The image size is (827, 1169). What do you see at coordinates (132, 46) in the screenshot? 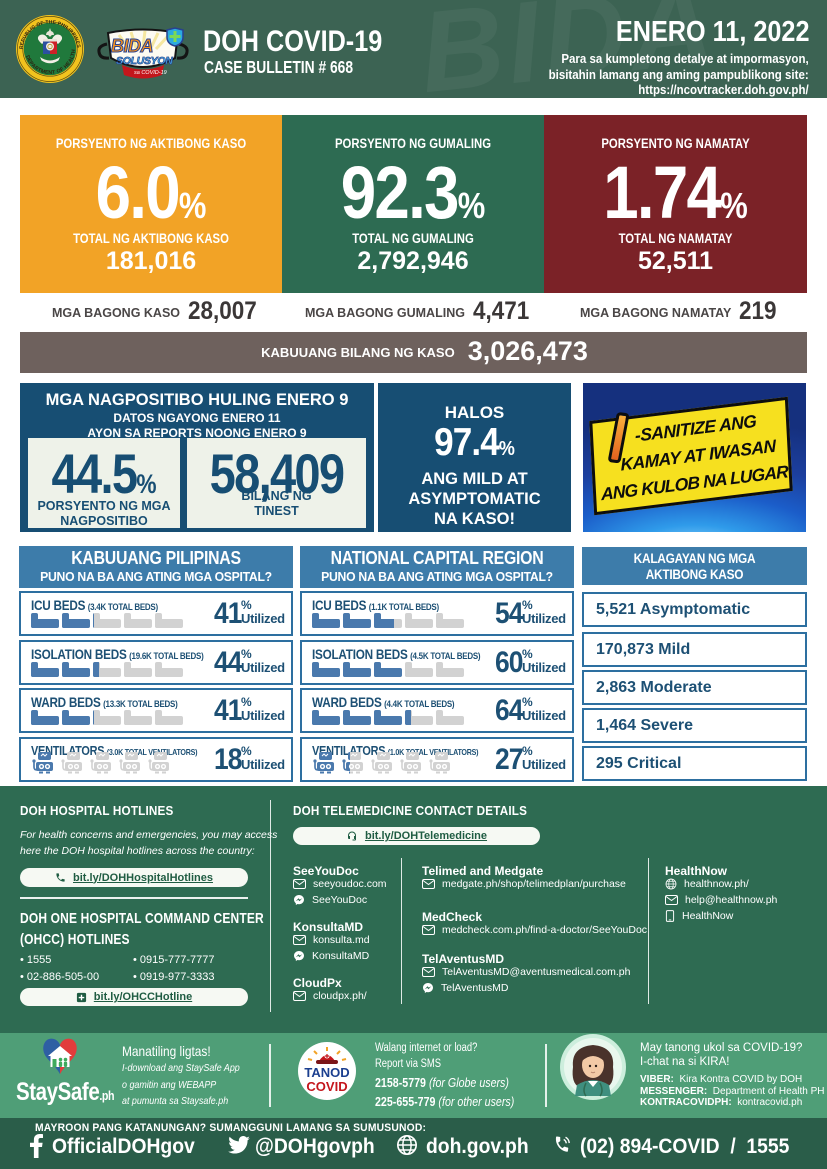
I see `svg-text: BIDA` at bounding box center [132, 46].